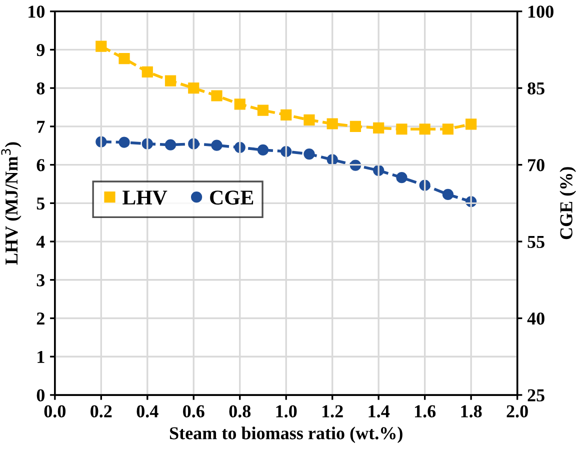  Describe the element at coordinates (232, 197) in the screenshot. I see `legend-label: CGE` at that location.